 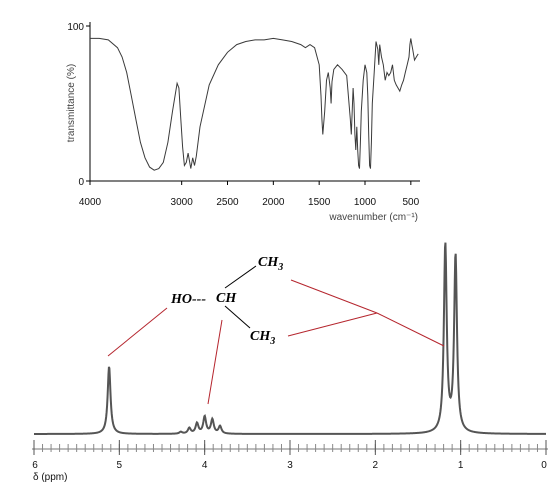 What do you see at coordinates (188, 299) in the screenshot?
I see `hydroxyl-label: HO---` at bounding box center [188, 299].